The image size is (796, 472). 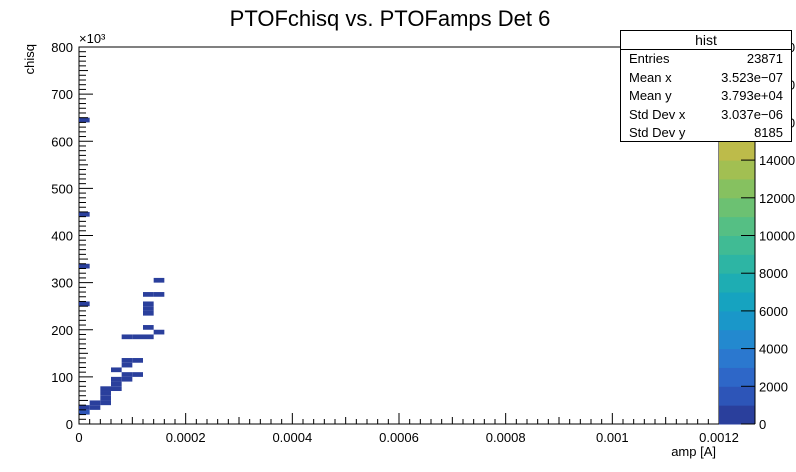 I want to click on stats-row-entries: Entries 23871, so click(x=706, y=59).